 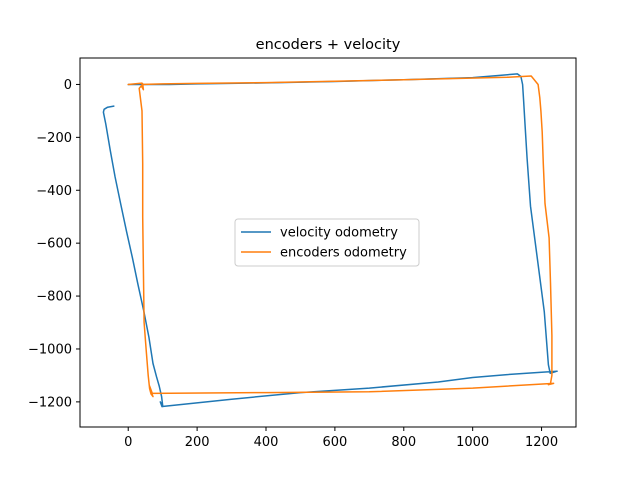 What do you see at coordinates (541, 442) in the screenshot?
I see `x-tick-label: 1200` at bounding box center [541, 442].